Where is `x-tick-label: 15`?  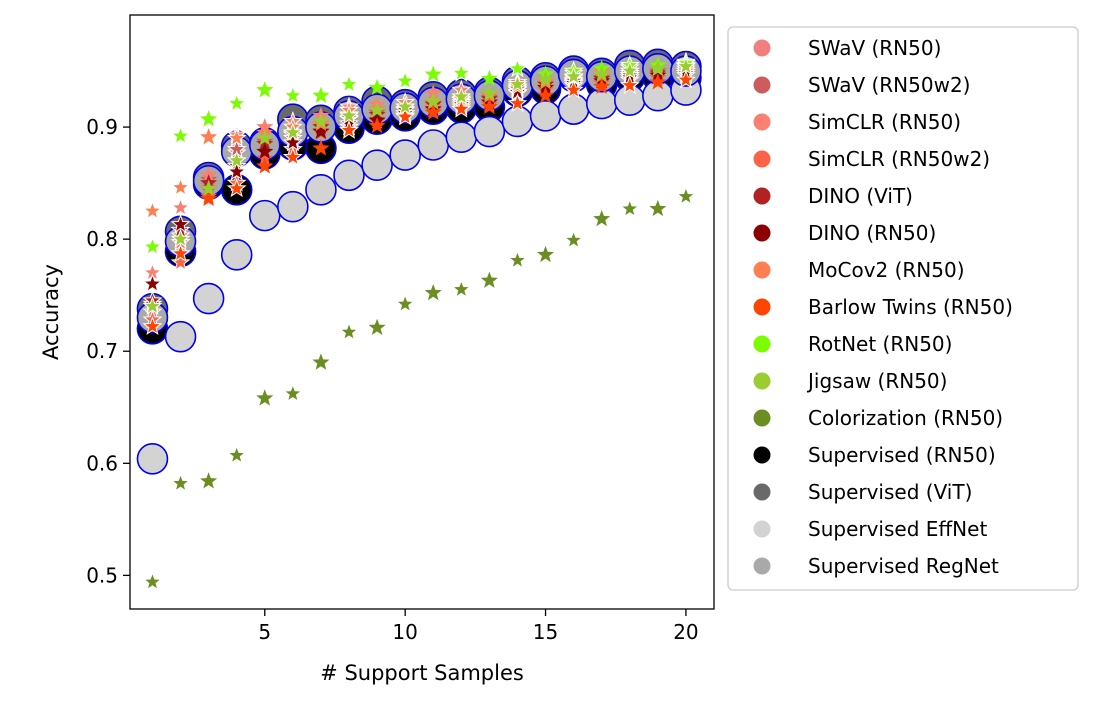
x-tick-label: 15 is located at coordinates (545, 632).